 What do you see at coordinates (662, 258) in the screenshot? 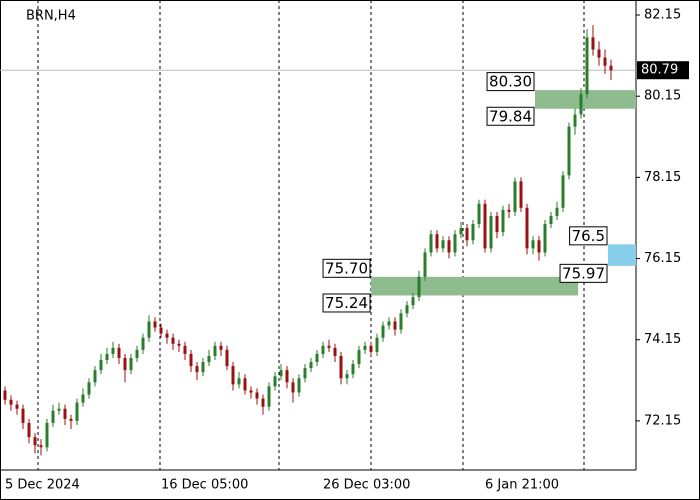
I see `y-tick-label: 76.15` at bounding box center [662, 258].